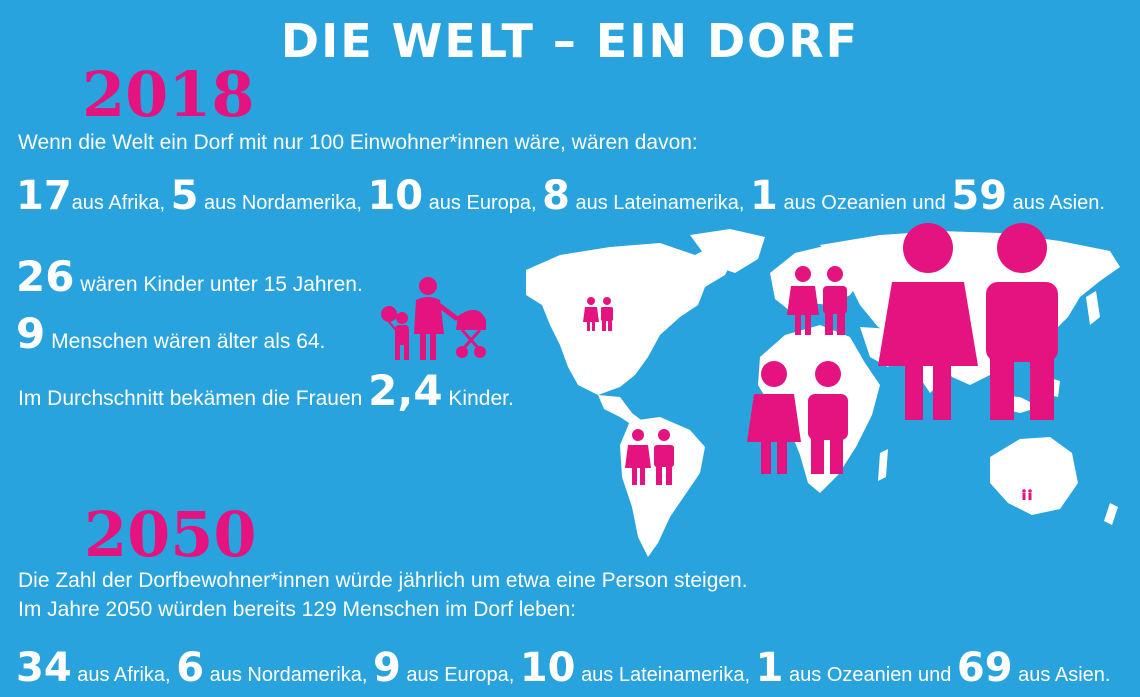 The height and width of the screenshot is (697, 1140). Describe the element at coordinates (45, 276) in the screenshot. I see `children-value: 26` at that location.